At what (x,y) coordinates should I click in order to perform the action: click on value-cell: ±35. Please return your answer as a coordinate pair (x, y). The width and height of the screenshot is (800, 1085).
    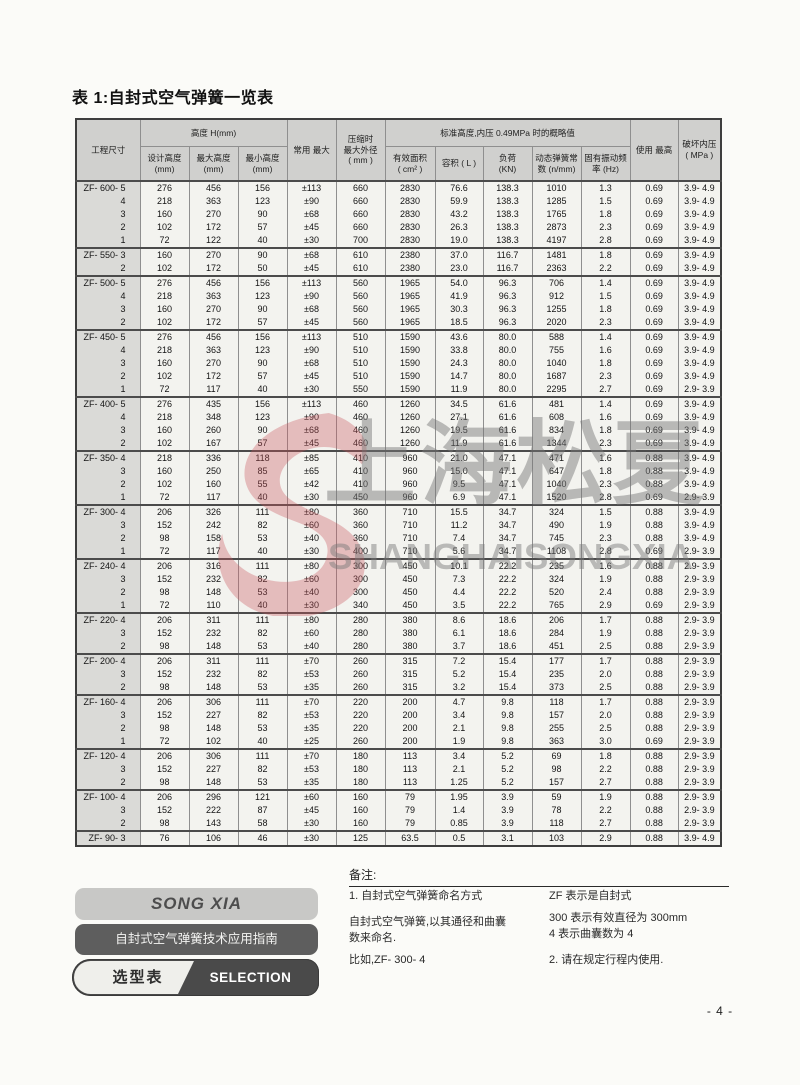
    Looking at the image, I should click on (311, 728).